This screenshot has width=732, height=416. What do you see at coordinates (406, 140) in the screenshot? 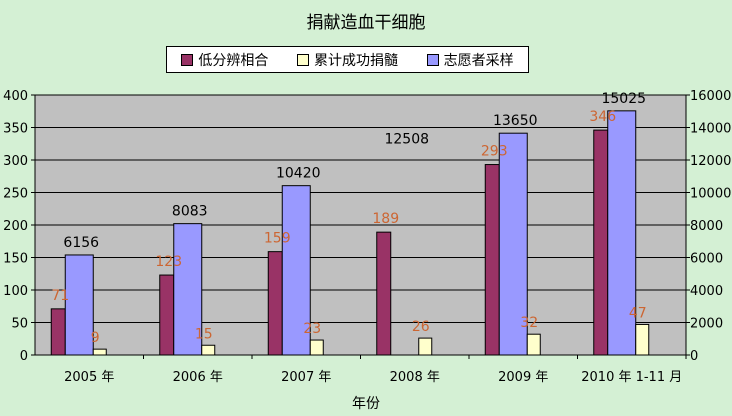
I see `data-label-volunteer: 12508` at bounding box center [406, 140].